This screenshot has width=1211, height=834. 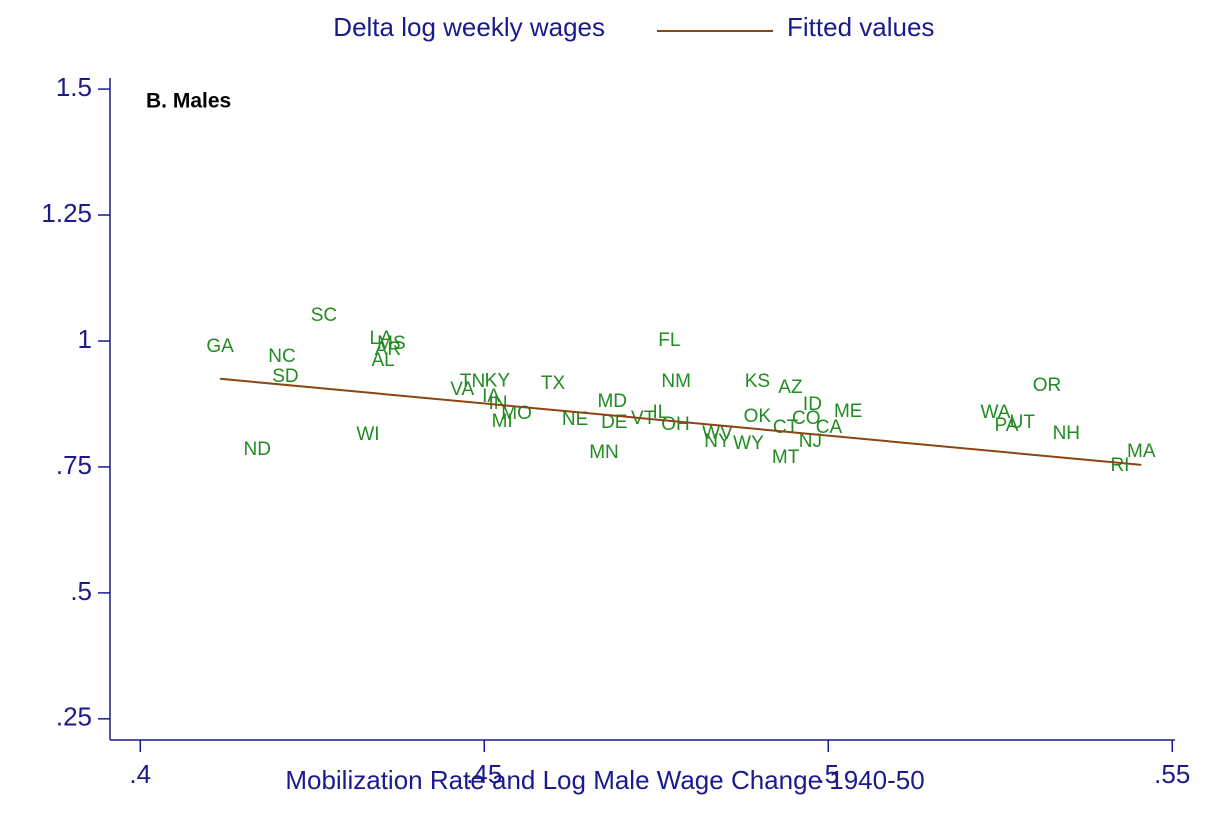 What do you see at coordinates (812, 404) in the screenshot?
I see `point-label: ID` at bounding box center [812, 404].